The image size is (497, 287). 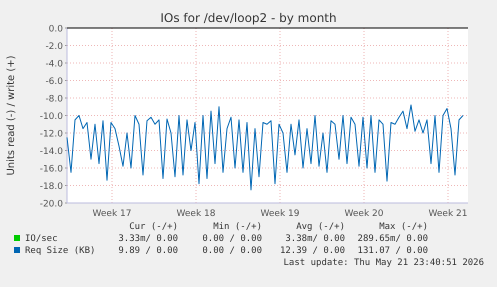 What do you see at coordinates (196, 214) in the screenshot?
I see `x-tick-label: Week 18` at bounding box center [196, 214].